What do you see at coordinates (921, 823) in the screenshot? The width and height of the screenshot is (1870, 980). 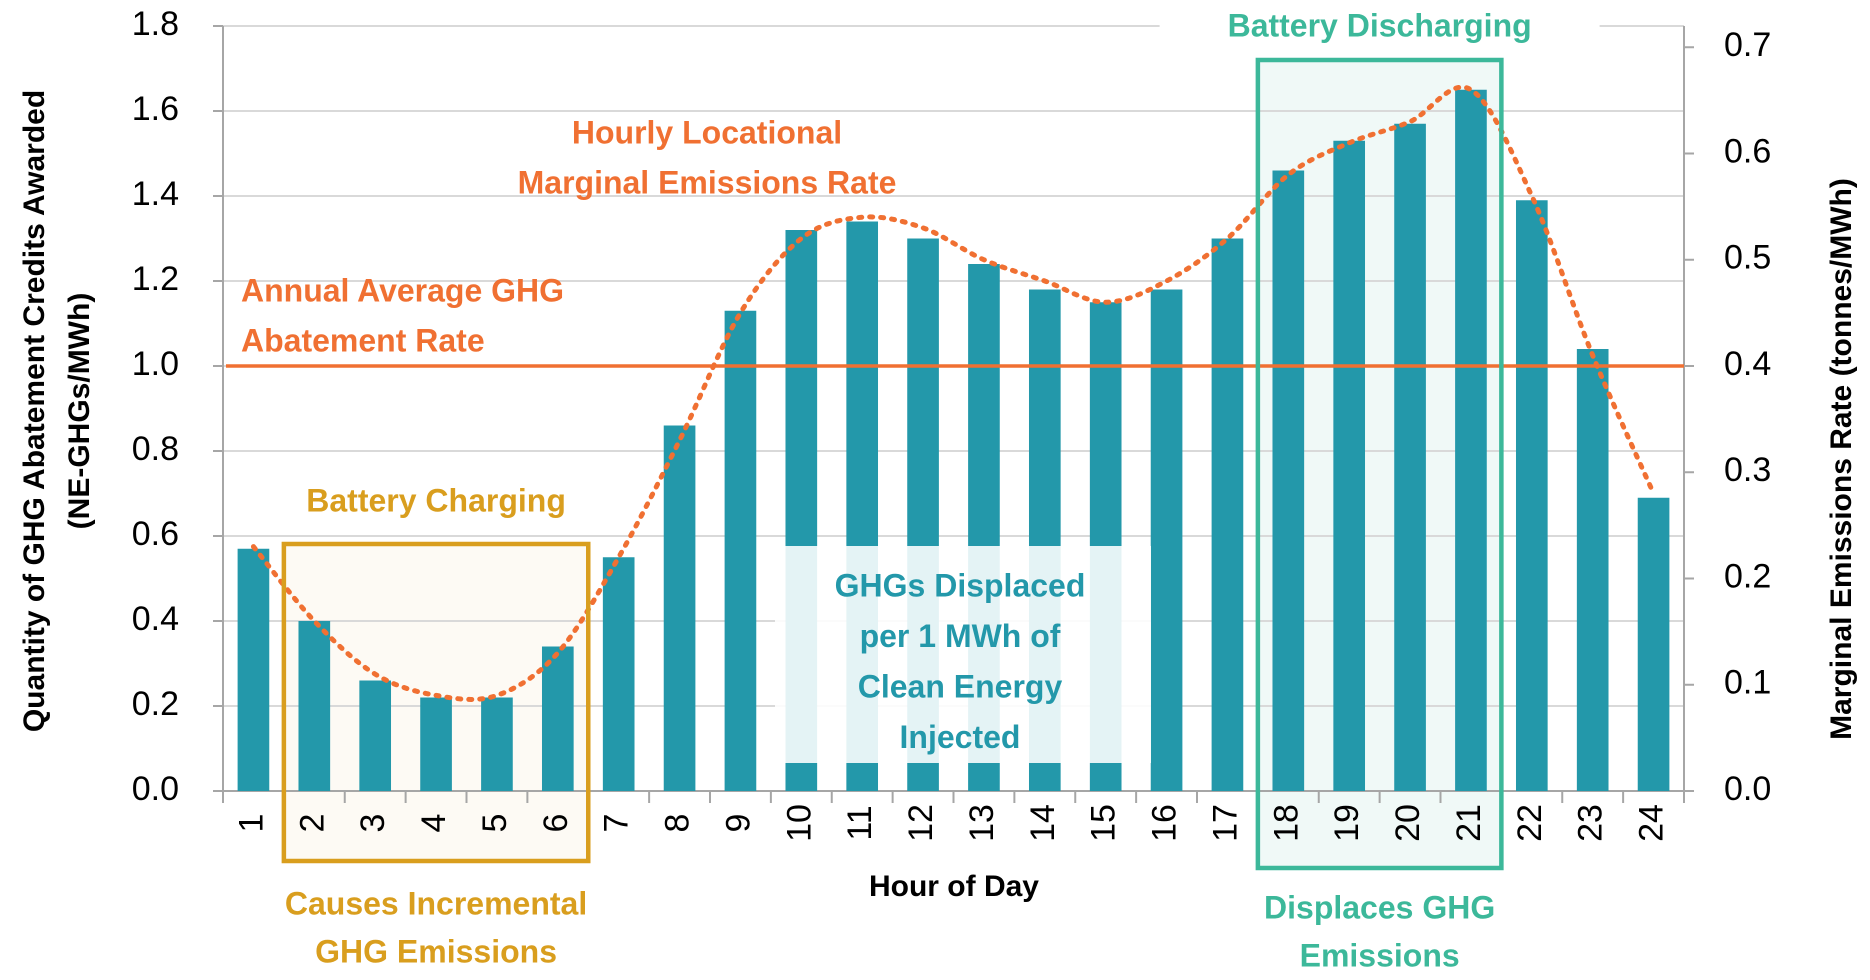 I see `x-tick-label: 12` at bounding box center [921, 823].